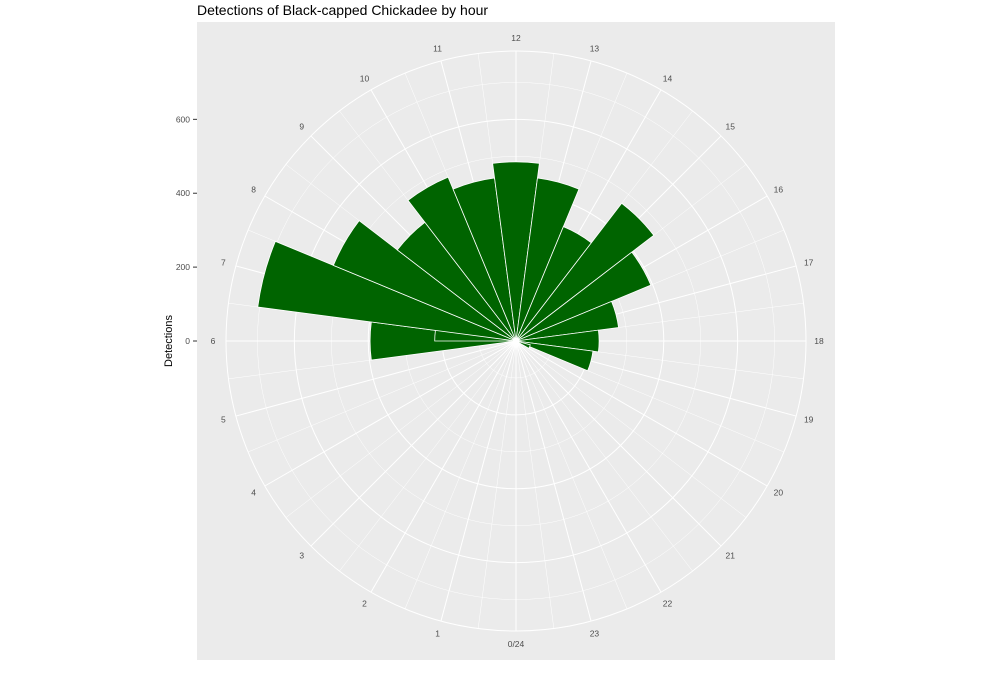 The width and height of the screenshot is (1000, 685). I want to click on hour-label: 14, so click(668, 79).